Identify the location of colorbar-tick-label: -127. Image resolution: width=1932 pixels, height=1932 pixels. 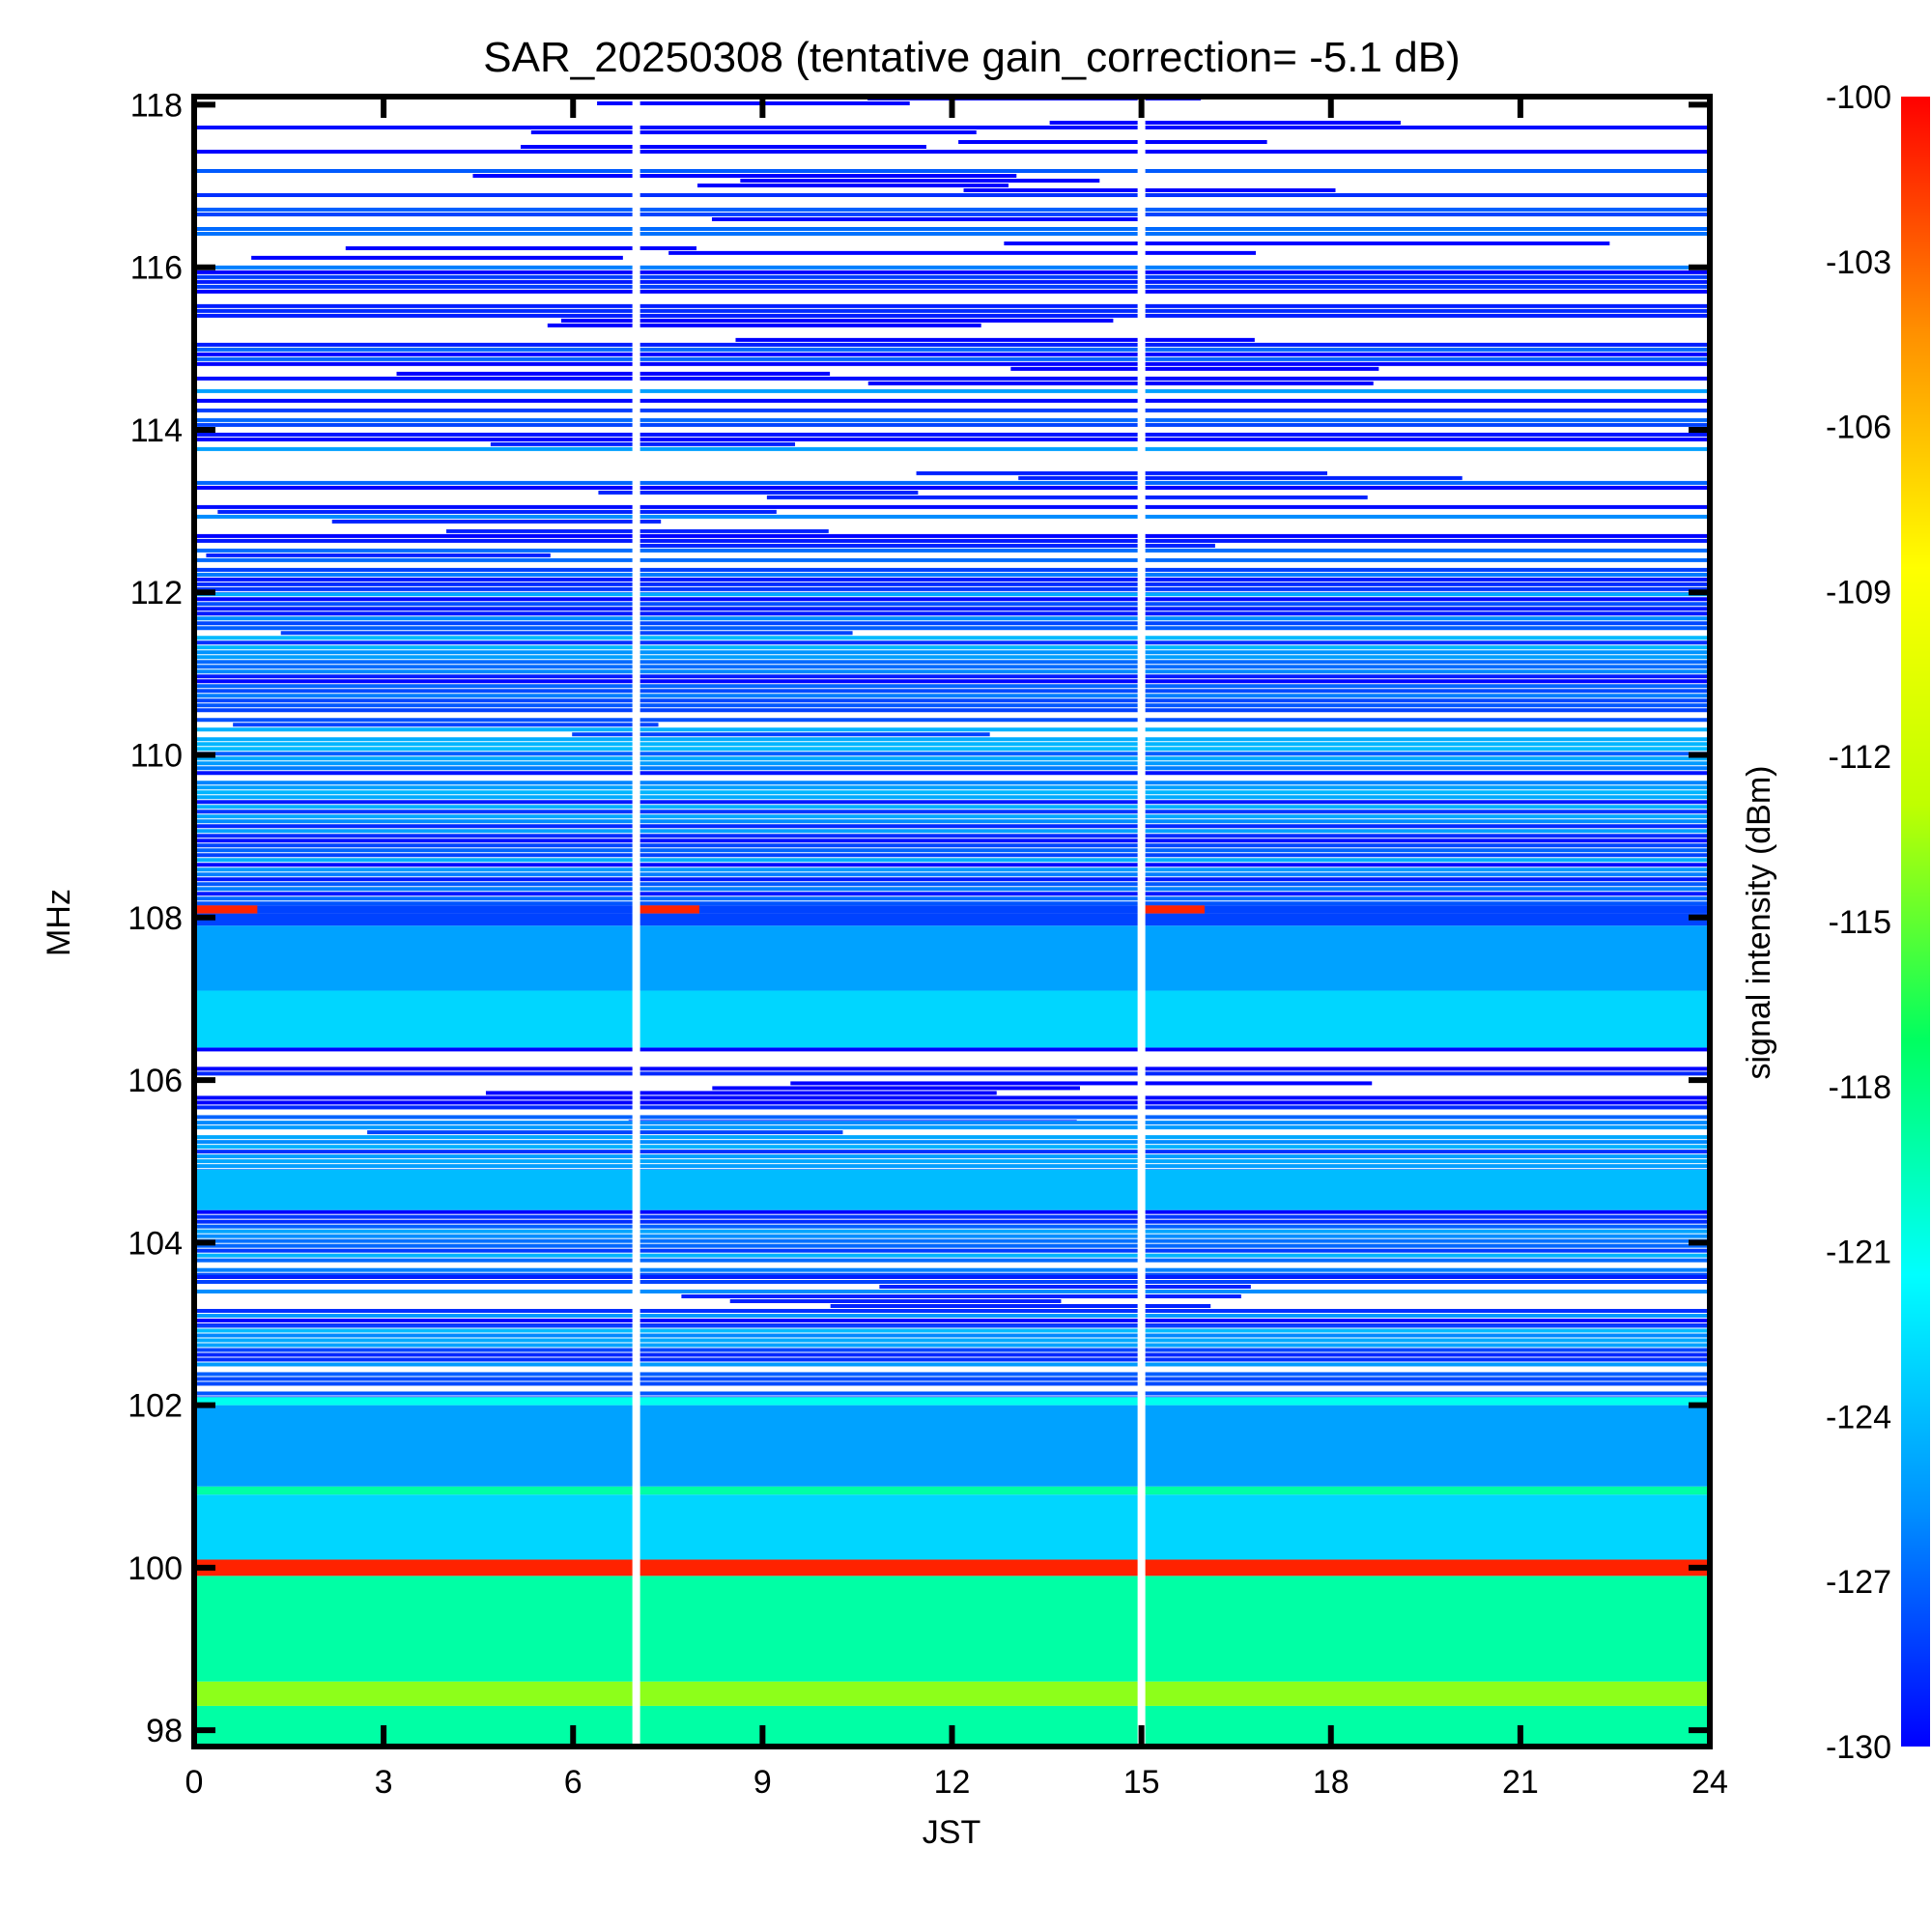
(1858, 1582).